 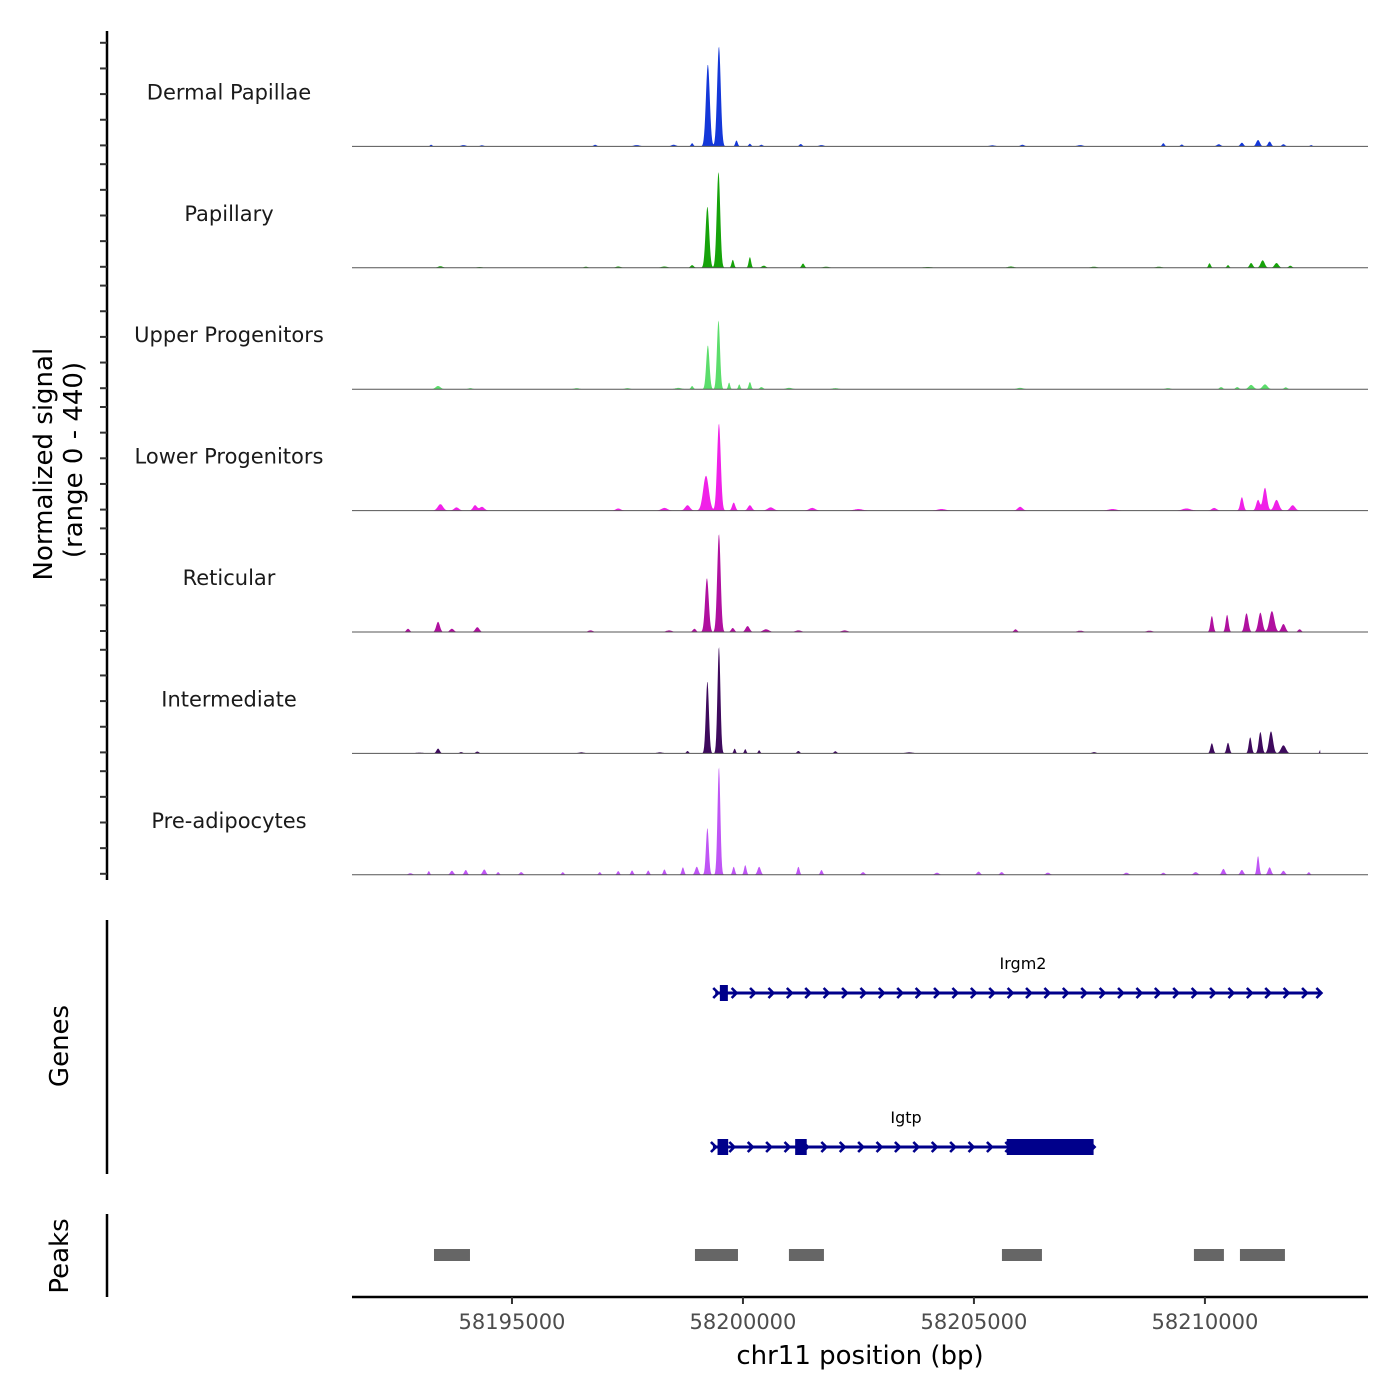 I want to click on x-tick-label: 58200000, so click(x=743, y=1322).